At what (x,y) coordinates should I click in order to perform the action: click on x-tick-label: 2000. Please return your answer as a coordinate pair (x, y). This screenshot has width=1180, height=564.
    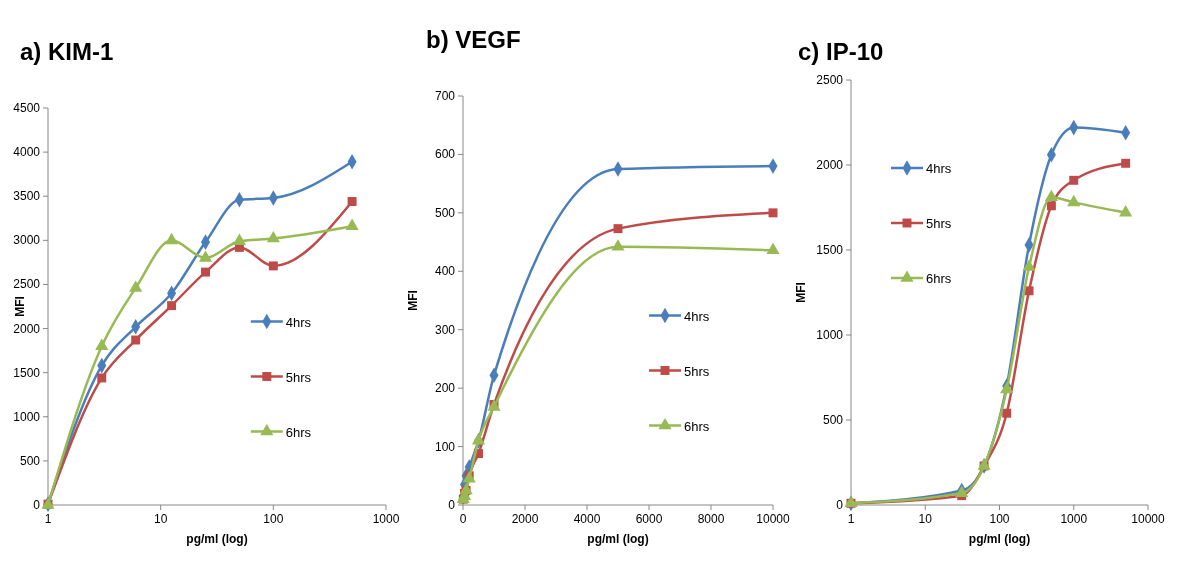
    Looking at the image, I should click on (525, 519).